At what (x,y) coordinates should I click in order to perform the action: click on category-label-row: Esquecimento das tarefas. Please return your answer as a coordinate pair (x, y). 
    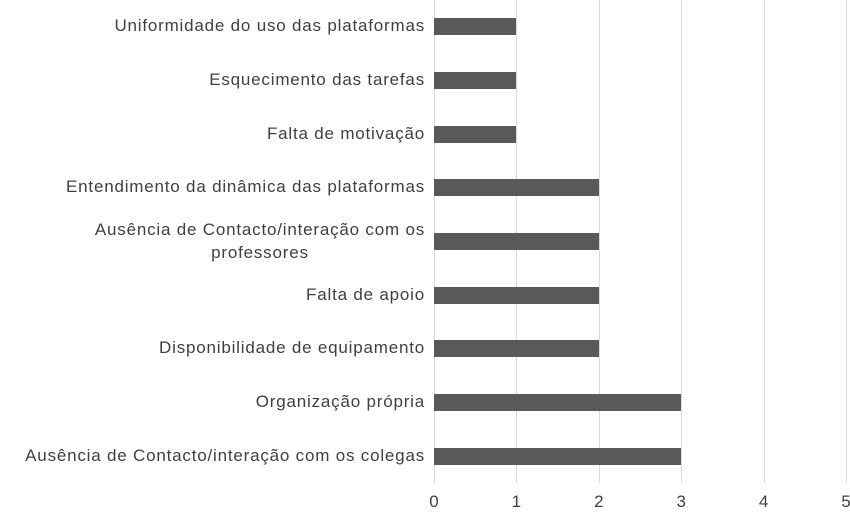
    Looking at the image, I should click on (217, 81).